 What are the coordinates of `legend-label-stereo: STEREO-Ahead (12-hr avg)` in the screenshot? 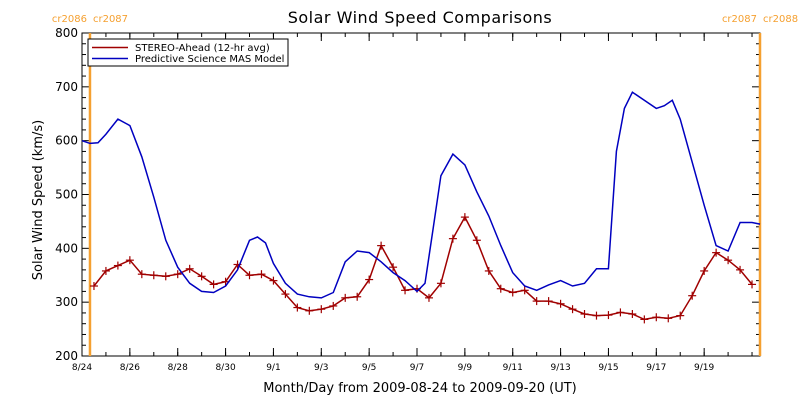 It's located at (202, 48).